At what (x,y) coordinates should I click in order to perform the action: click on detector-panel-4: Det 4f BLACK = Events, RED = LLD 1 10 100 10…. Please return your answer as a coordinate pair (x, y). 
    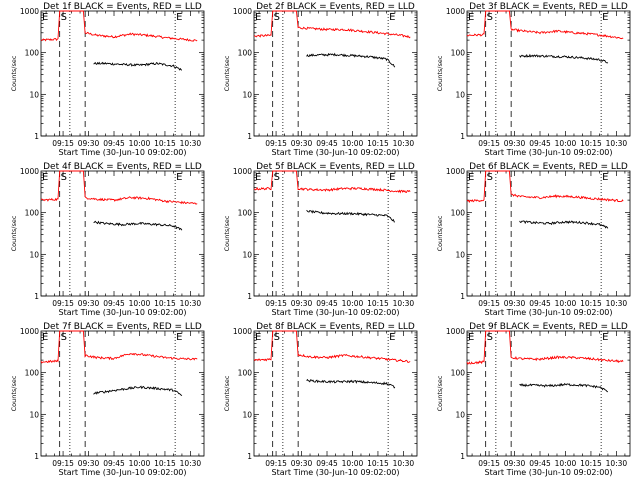
    Looking at the image, I should click on (107, 239).